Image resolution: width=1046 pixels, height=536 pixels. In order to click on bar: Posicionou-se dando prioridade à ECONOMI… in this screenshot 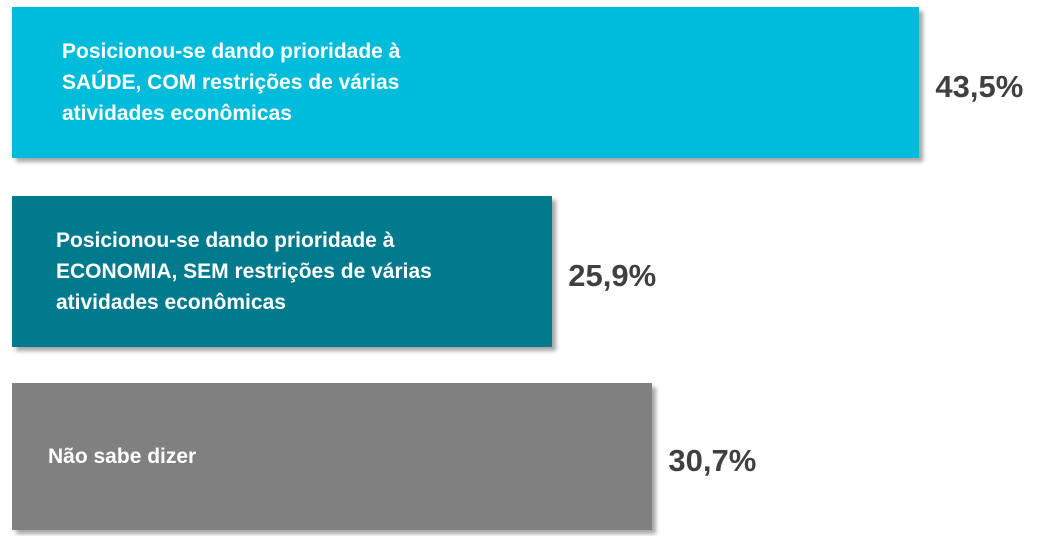, I will do `click(282, 271)`.